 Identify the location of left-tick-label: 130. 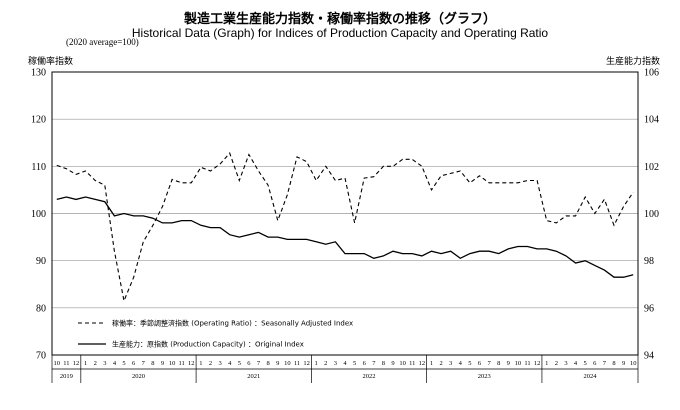
(38, 73).